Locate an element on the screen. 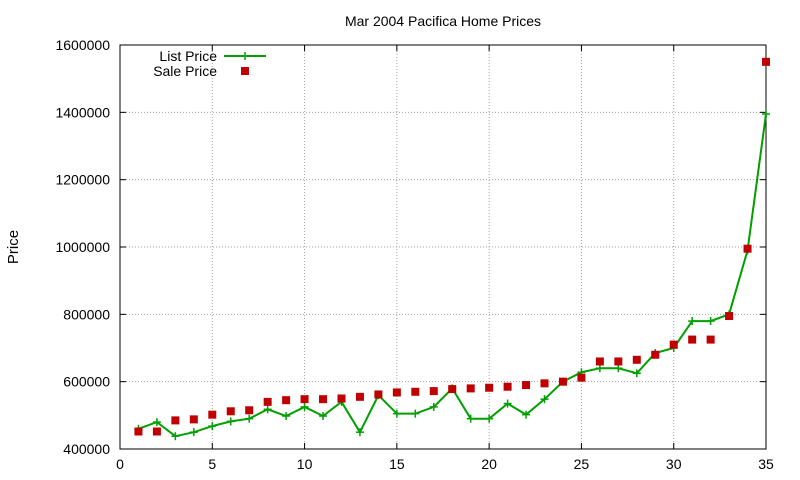  x-tick-label: 0 is located at coordinates (120, 464).